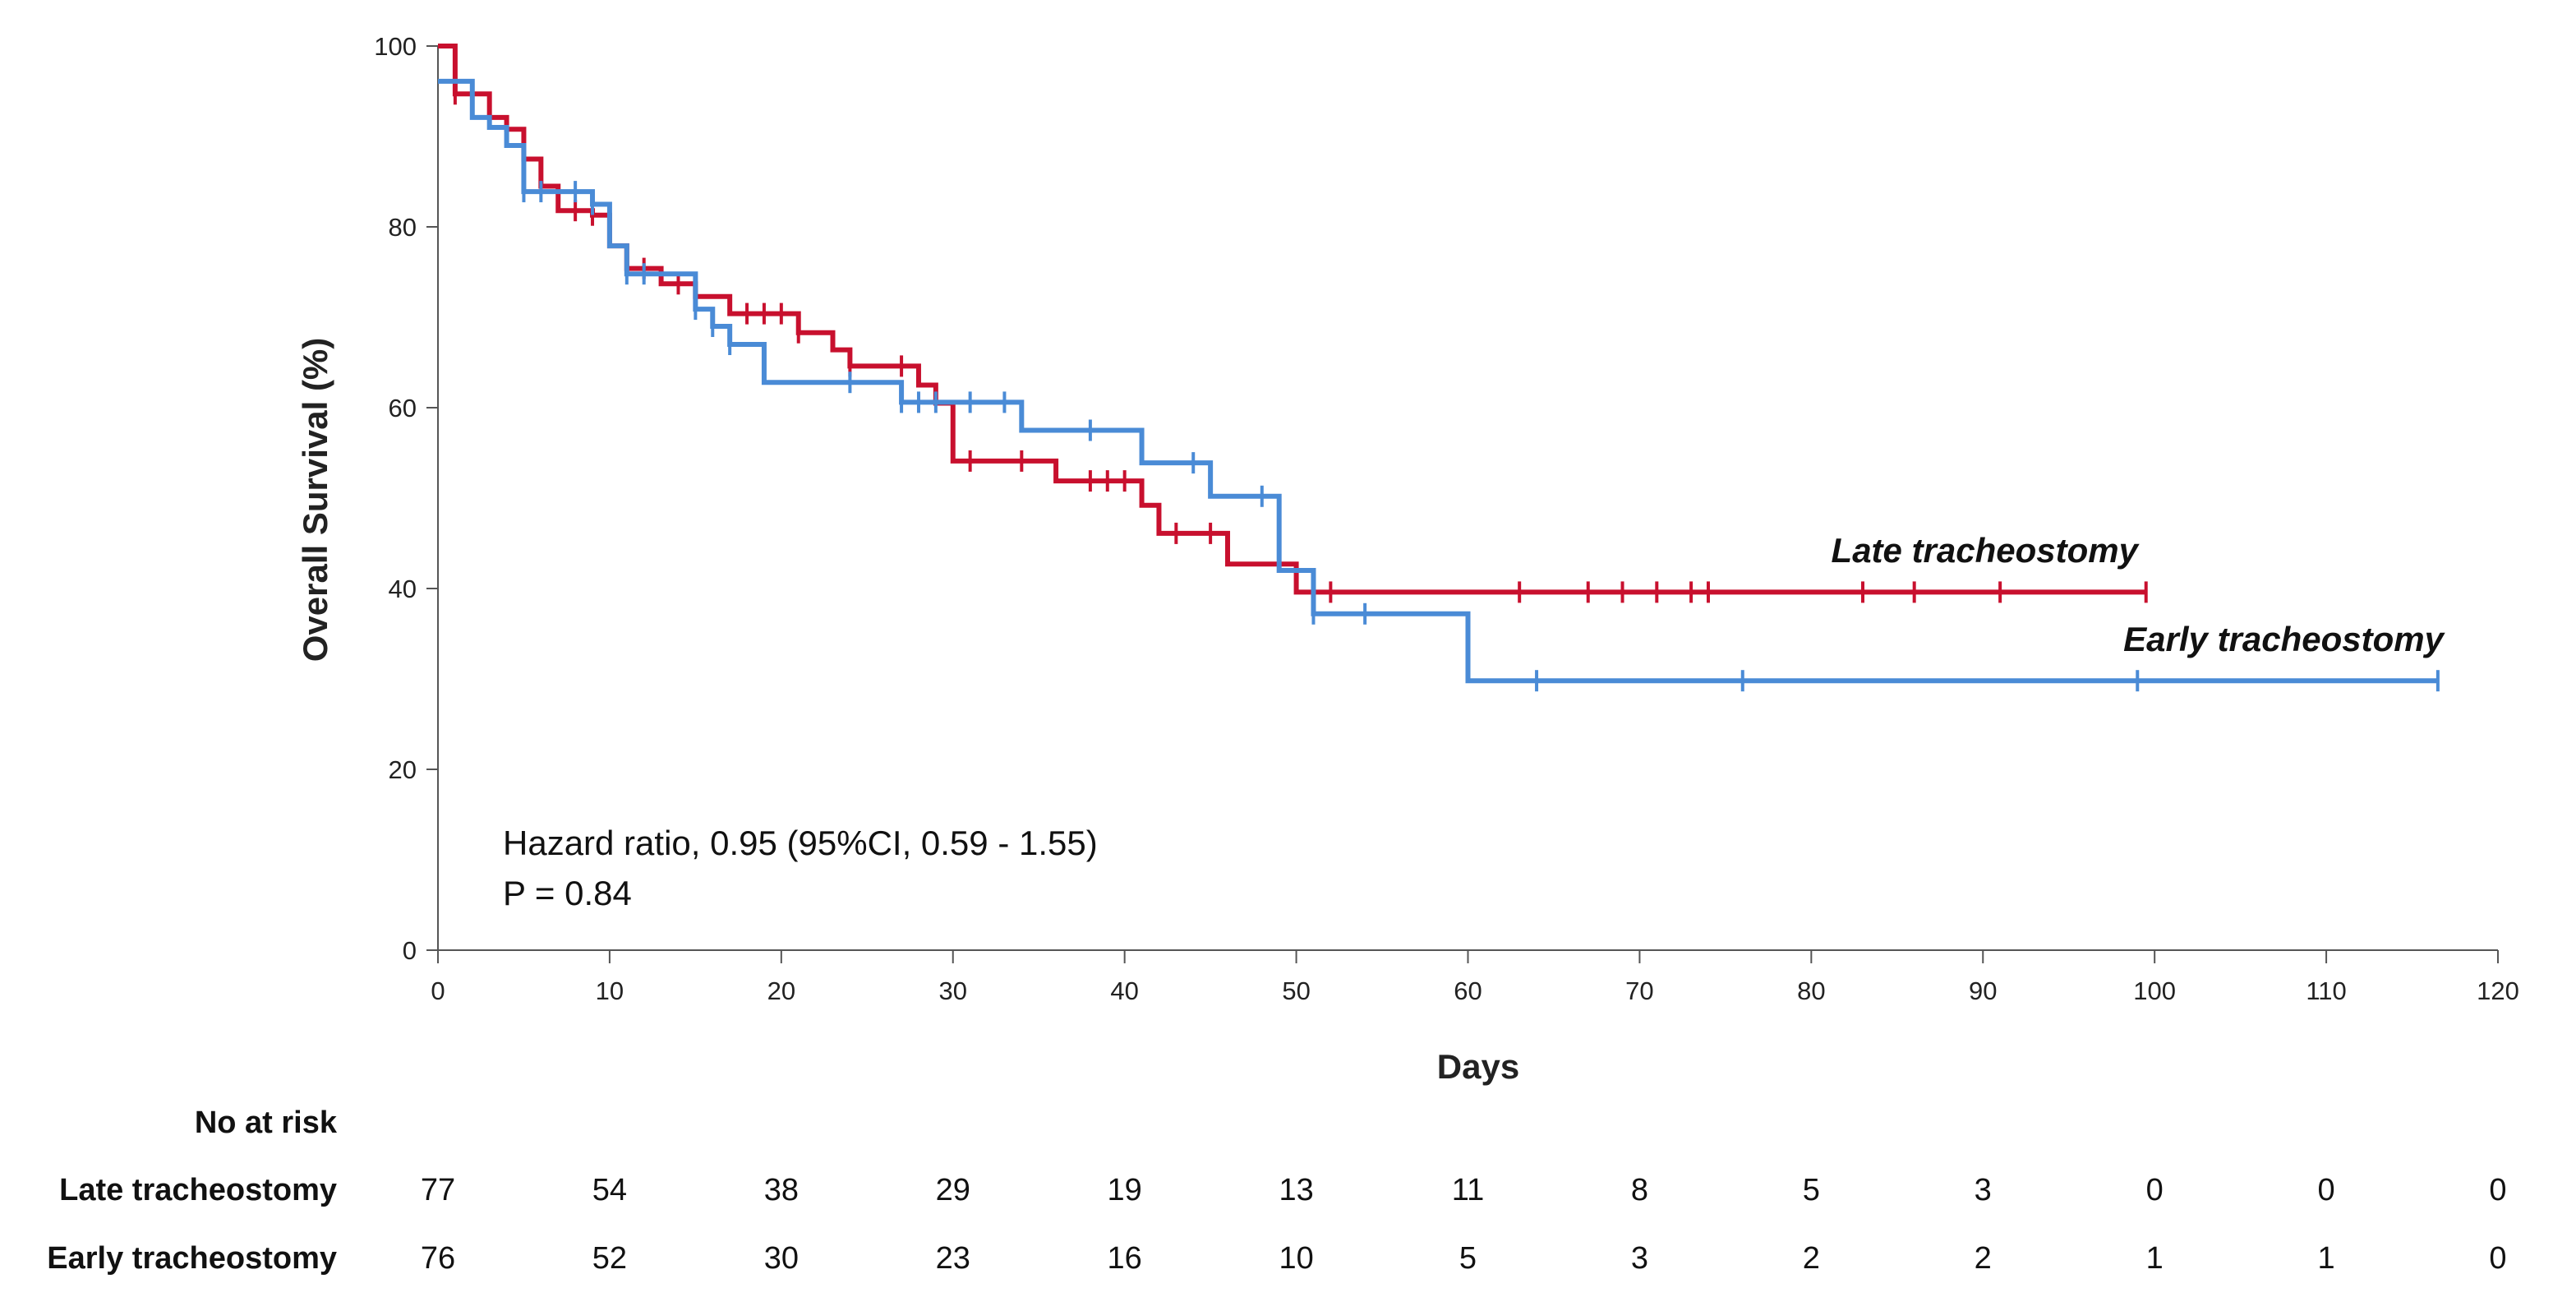 Image resolution: width=2576 pixels, height=1311 pixels. Describe the element at coordinates (800, 843) in the screenshot. I see `hazard-ratio-annotation: Hazard ratio, 0.95 (95%CI, 0.59 - 1.55)` at that location.